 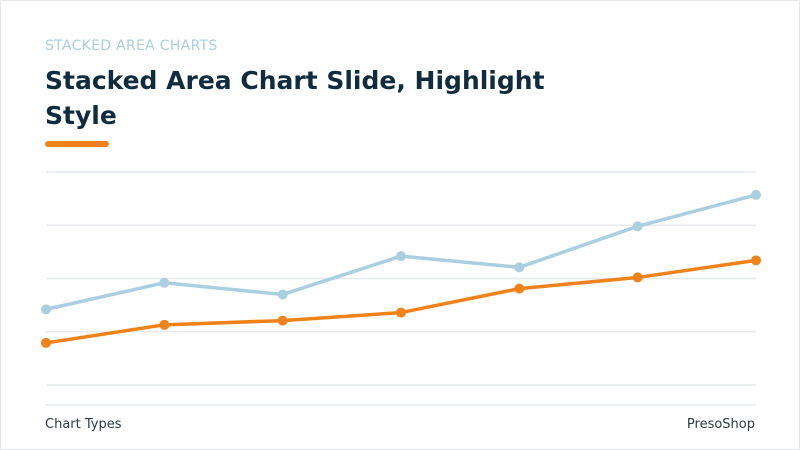 What do you see at coordinates (131, 46) in the screenshot?
I see `subtitle: STACKED AREA CHARTS` at bounding box center [131, 46].